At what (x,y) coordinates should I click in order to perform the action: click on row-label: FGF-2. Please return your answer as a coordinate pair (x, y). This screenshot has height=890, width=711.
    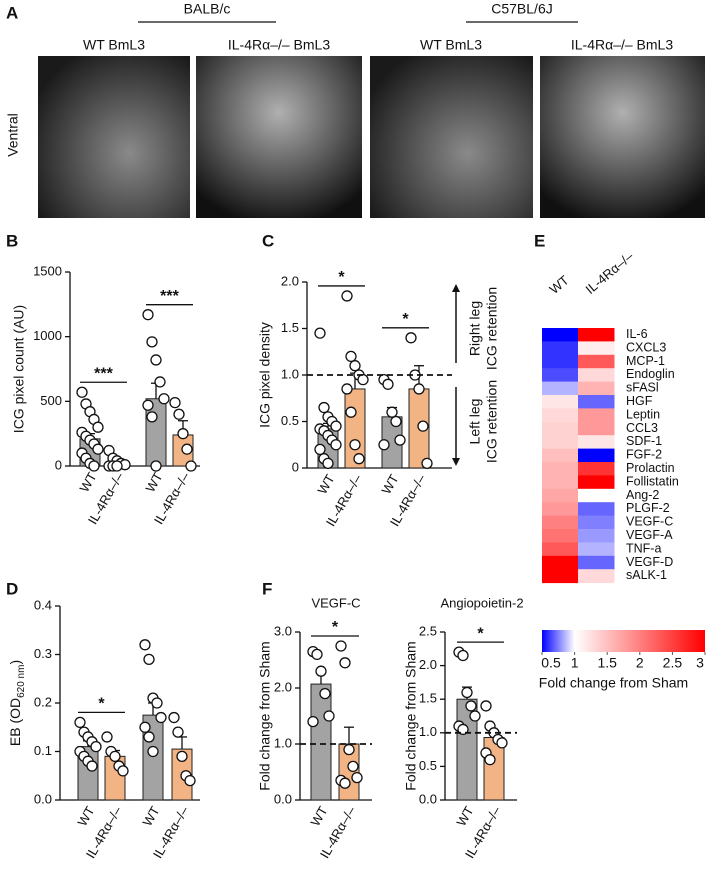
    Looking at the image, I should click on (644, 455).